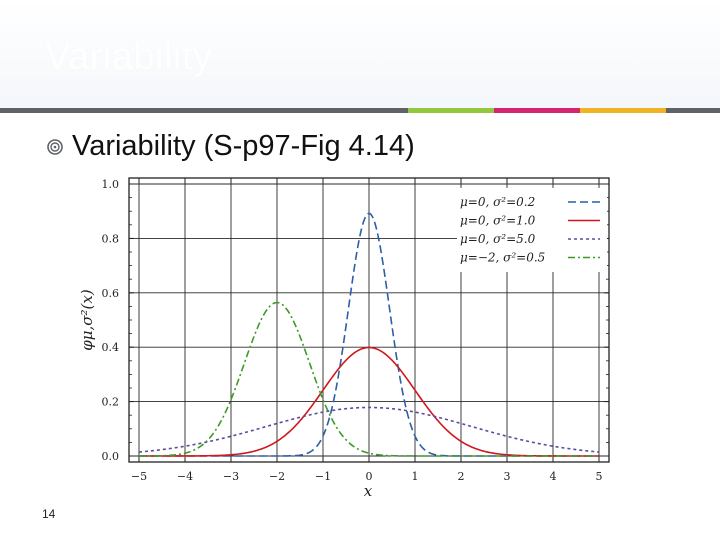  What do you see at coordinates (55, 147) in the screenshot?
I see `bullet-ring-icon` at bounding box center [55, 147].